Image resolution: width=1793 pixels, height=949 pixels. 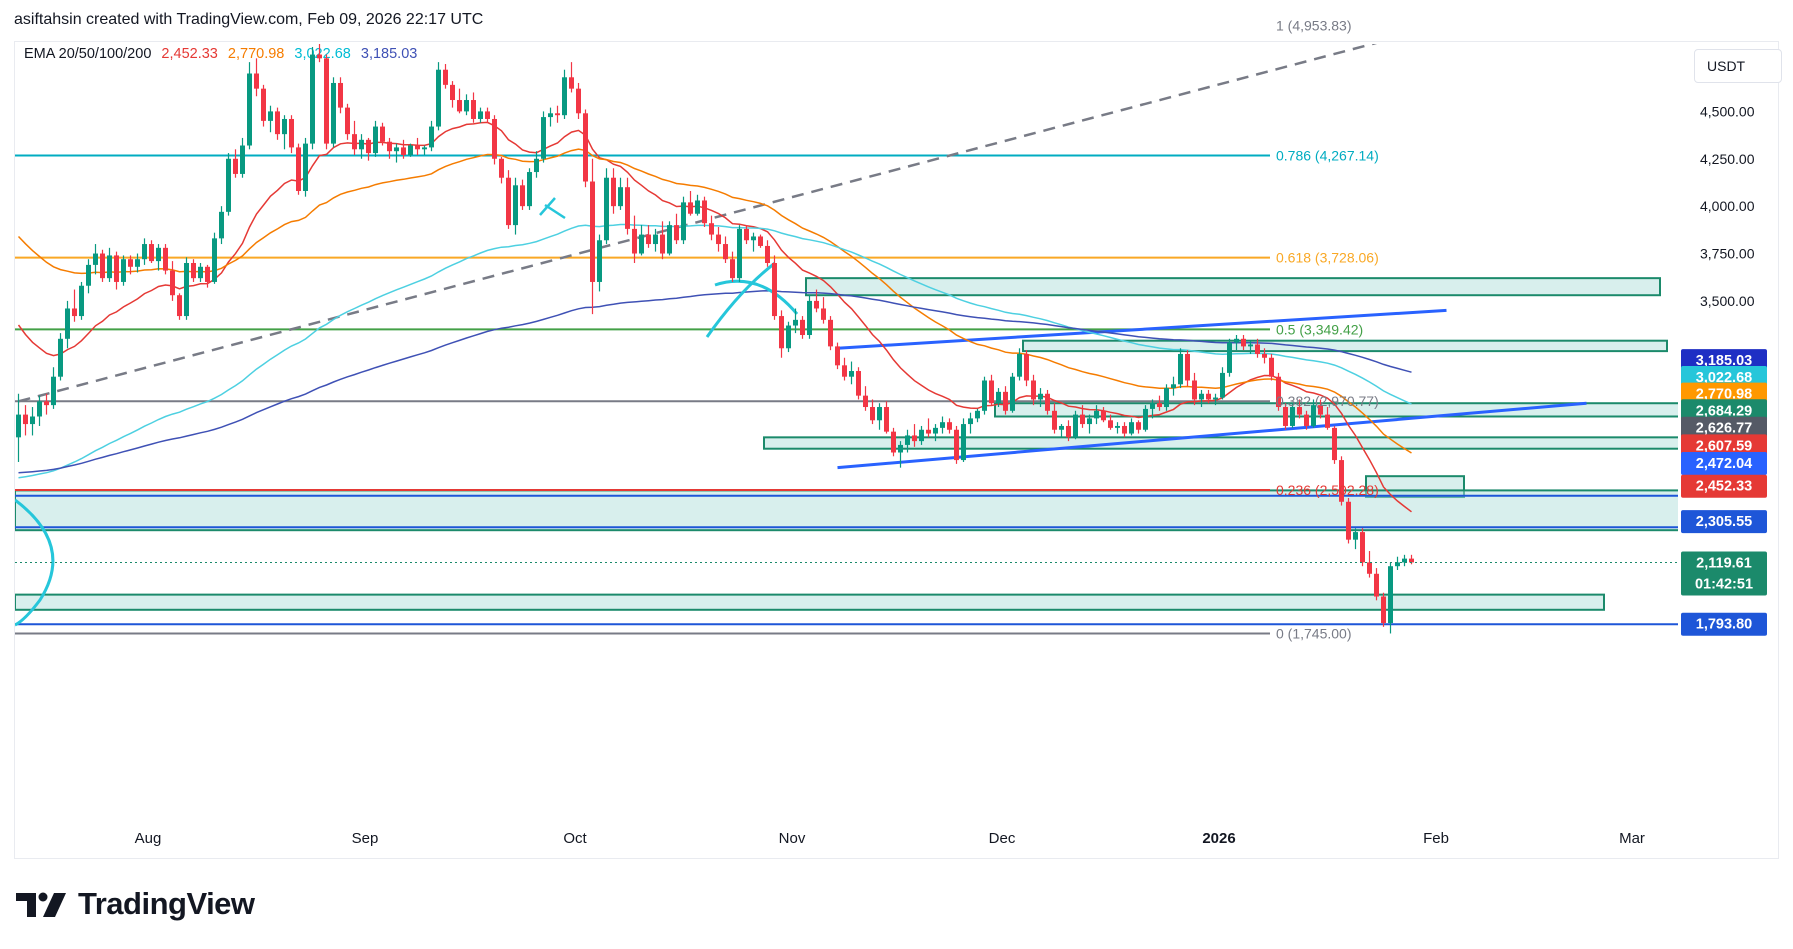 I want to click on ema-200-value: 3,185.03, so click(x=389, y=54).